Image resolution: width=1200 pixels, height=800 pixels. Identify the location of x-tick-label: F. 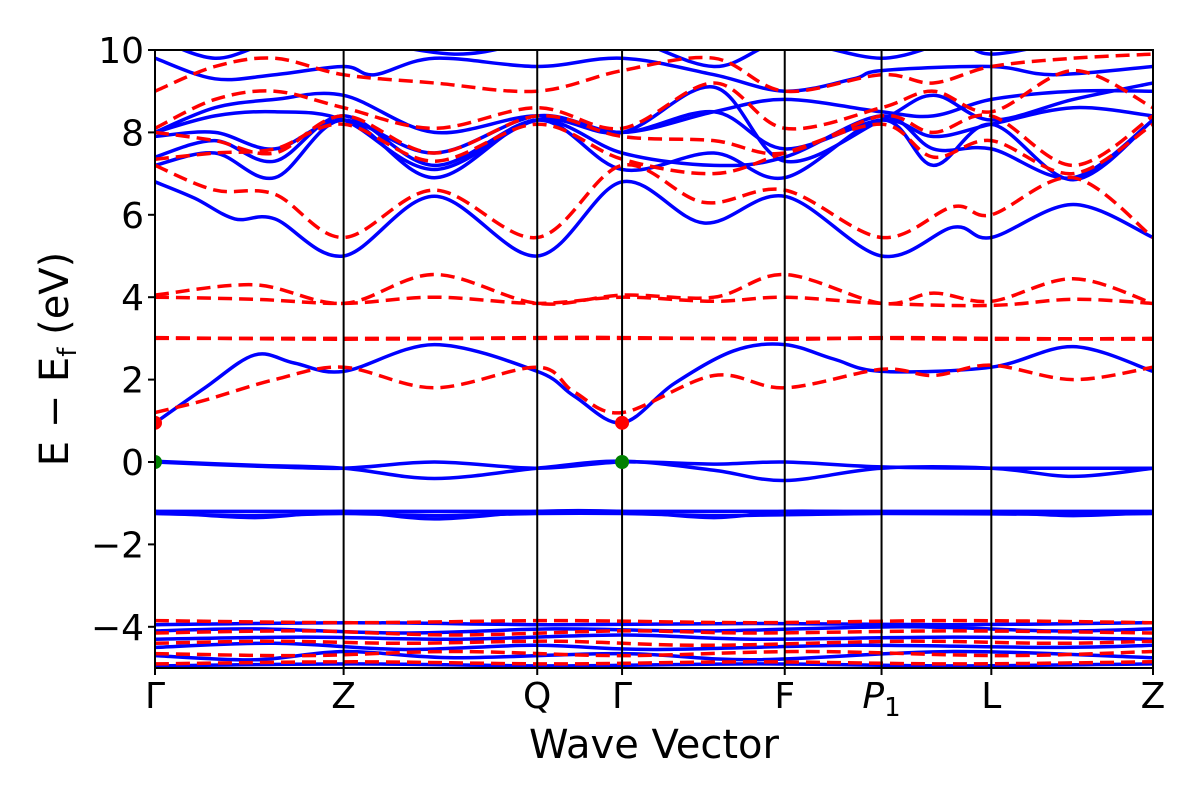
(784, 696).